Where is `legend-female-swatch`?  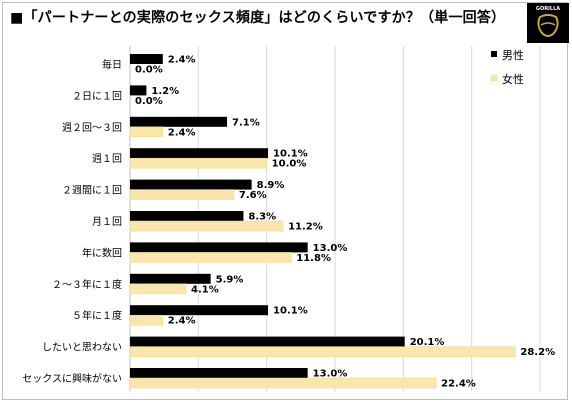 legend-female-swatch is located at coordinates (494, 78).